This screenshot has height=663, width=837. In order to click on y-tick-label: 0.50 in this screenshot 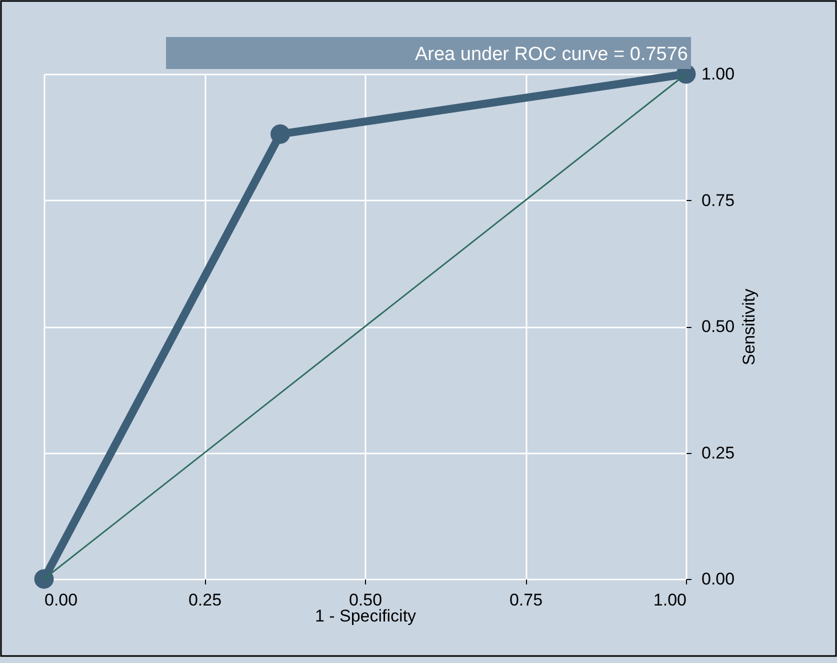, I will do `click(718, 326)`.